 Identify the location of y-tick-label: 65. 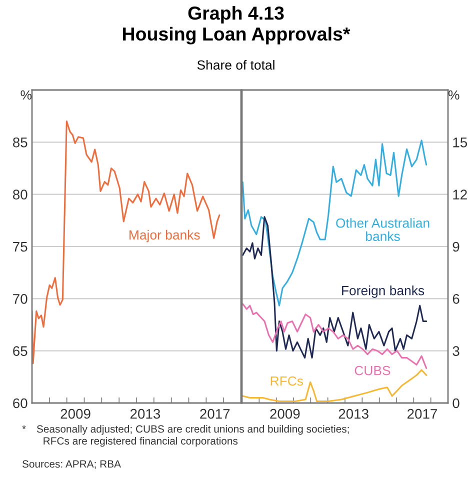
(20, 351).